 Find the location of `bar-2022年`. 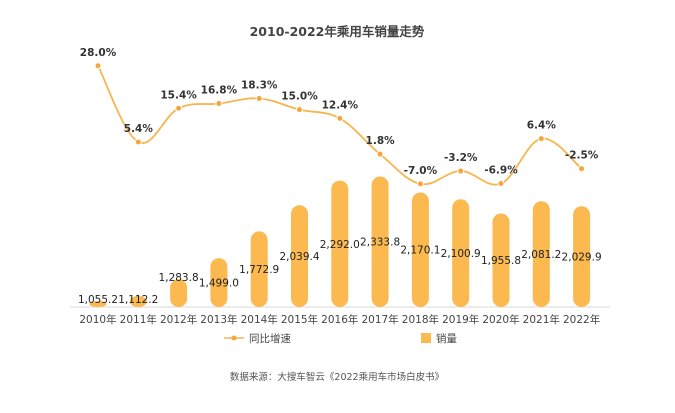

bar-2022年 is located at coordinates (582, 256).